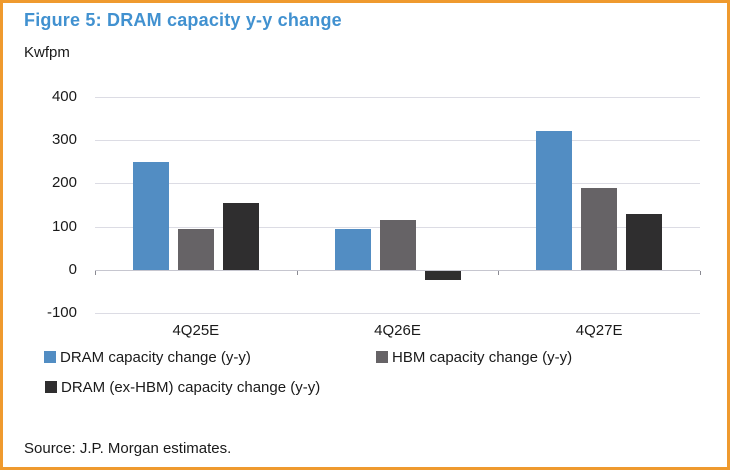  What do you see at coordinates (482, 357) in the screenshot?
I see `legend-label-hbm: HBM capacity change (y-y)` at bounding box center [482, 357].